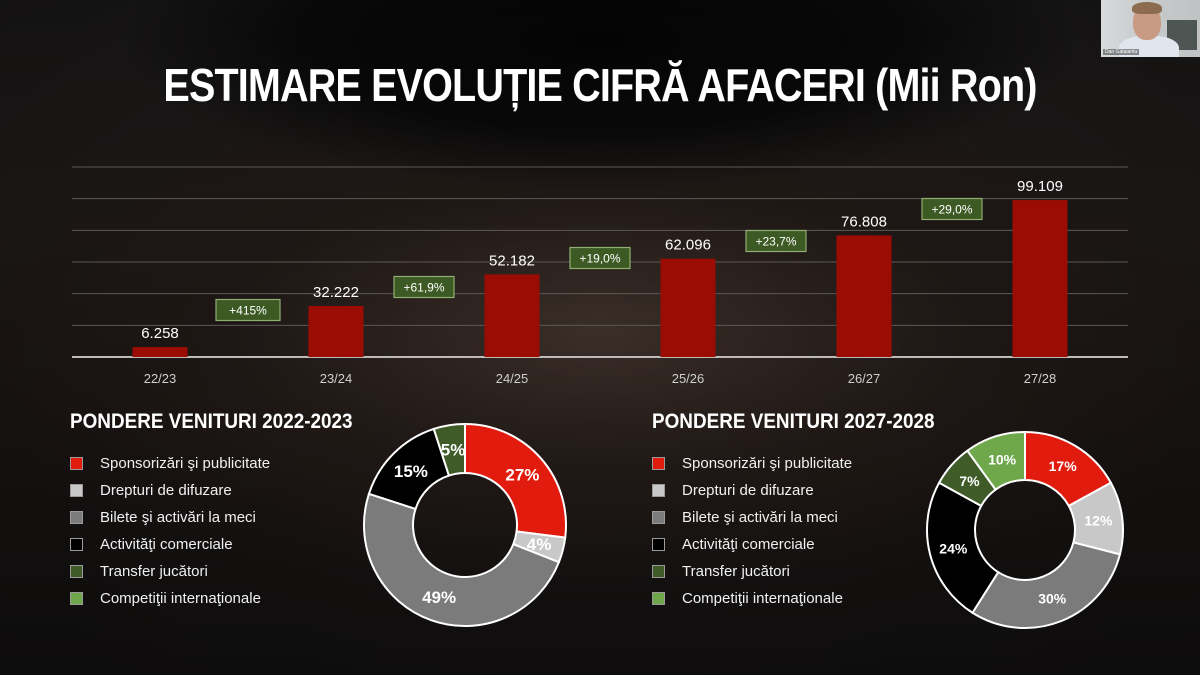  What do you see at coordinates (336, 292) in the screenshot?
I see `bar-value-label: 32.222` at bounding box center [336, 292].